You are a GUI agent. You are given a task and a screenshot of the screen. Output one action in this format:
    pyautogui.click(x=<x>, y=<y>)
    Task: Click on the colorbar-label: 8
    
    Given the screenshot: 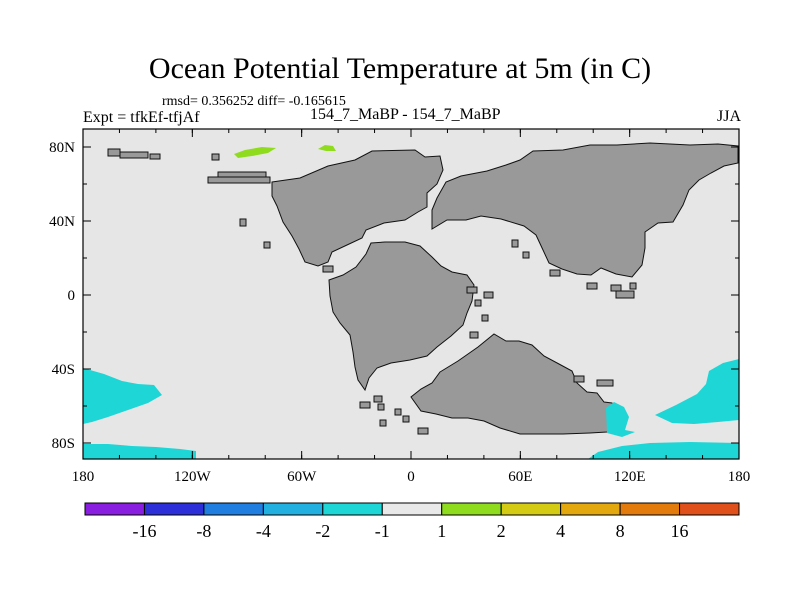 What is the action you would take?
    pyautogui.click(x=620, y=531)
    